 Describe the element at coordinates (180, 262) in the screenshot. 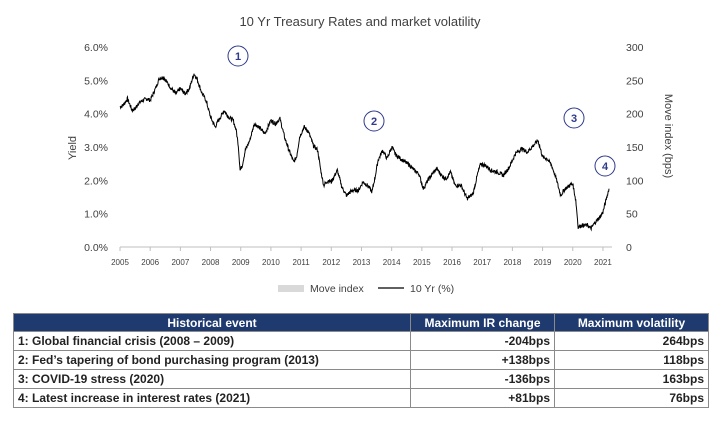

I see `x-tick-label: 2007` at that location.